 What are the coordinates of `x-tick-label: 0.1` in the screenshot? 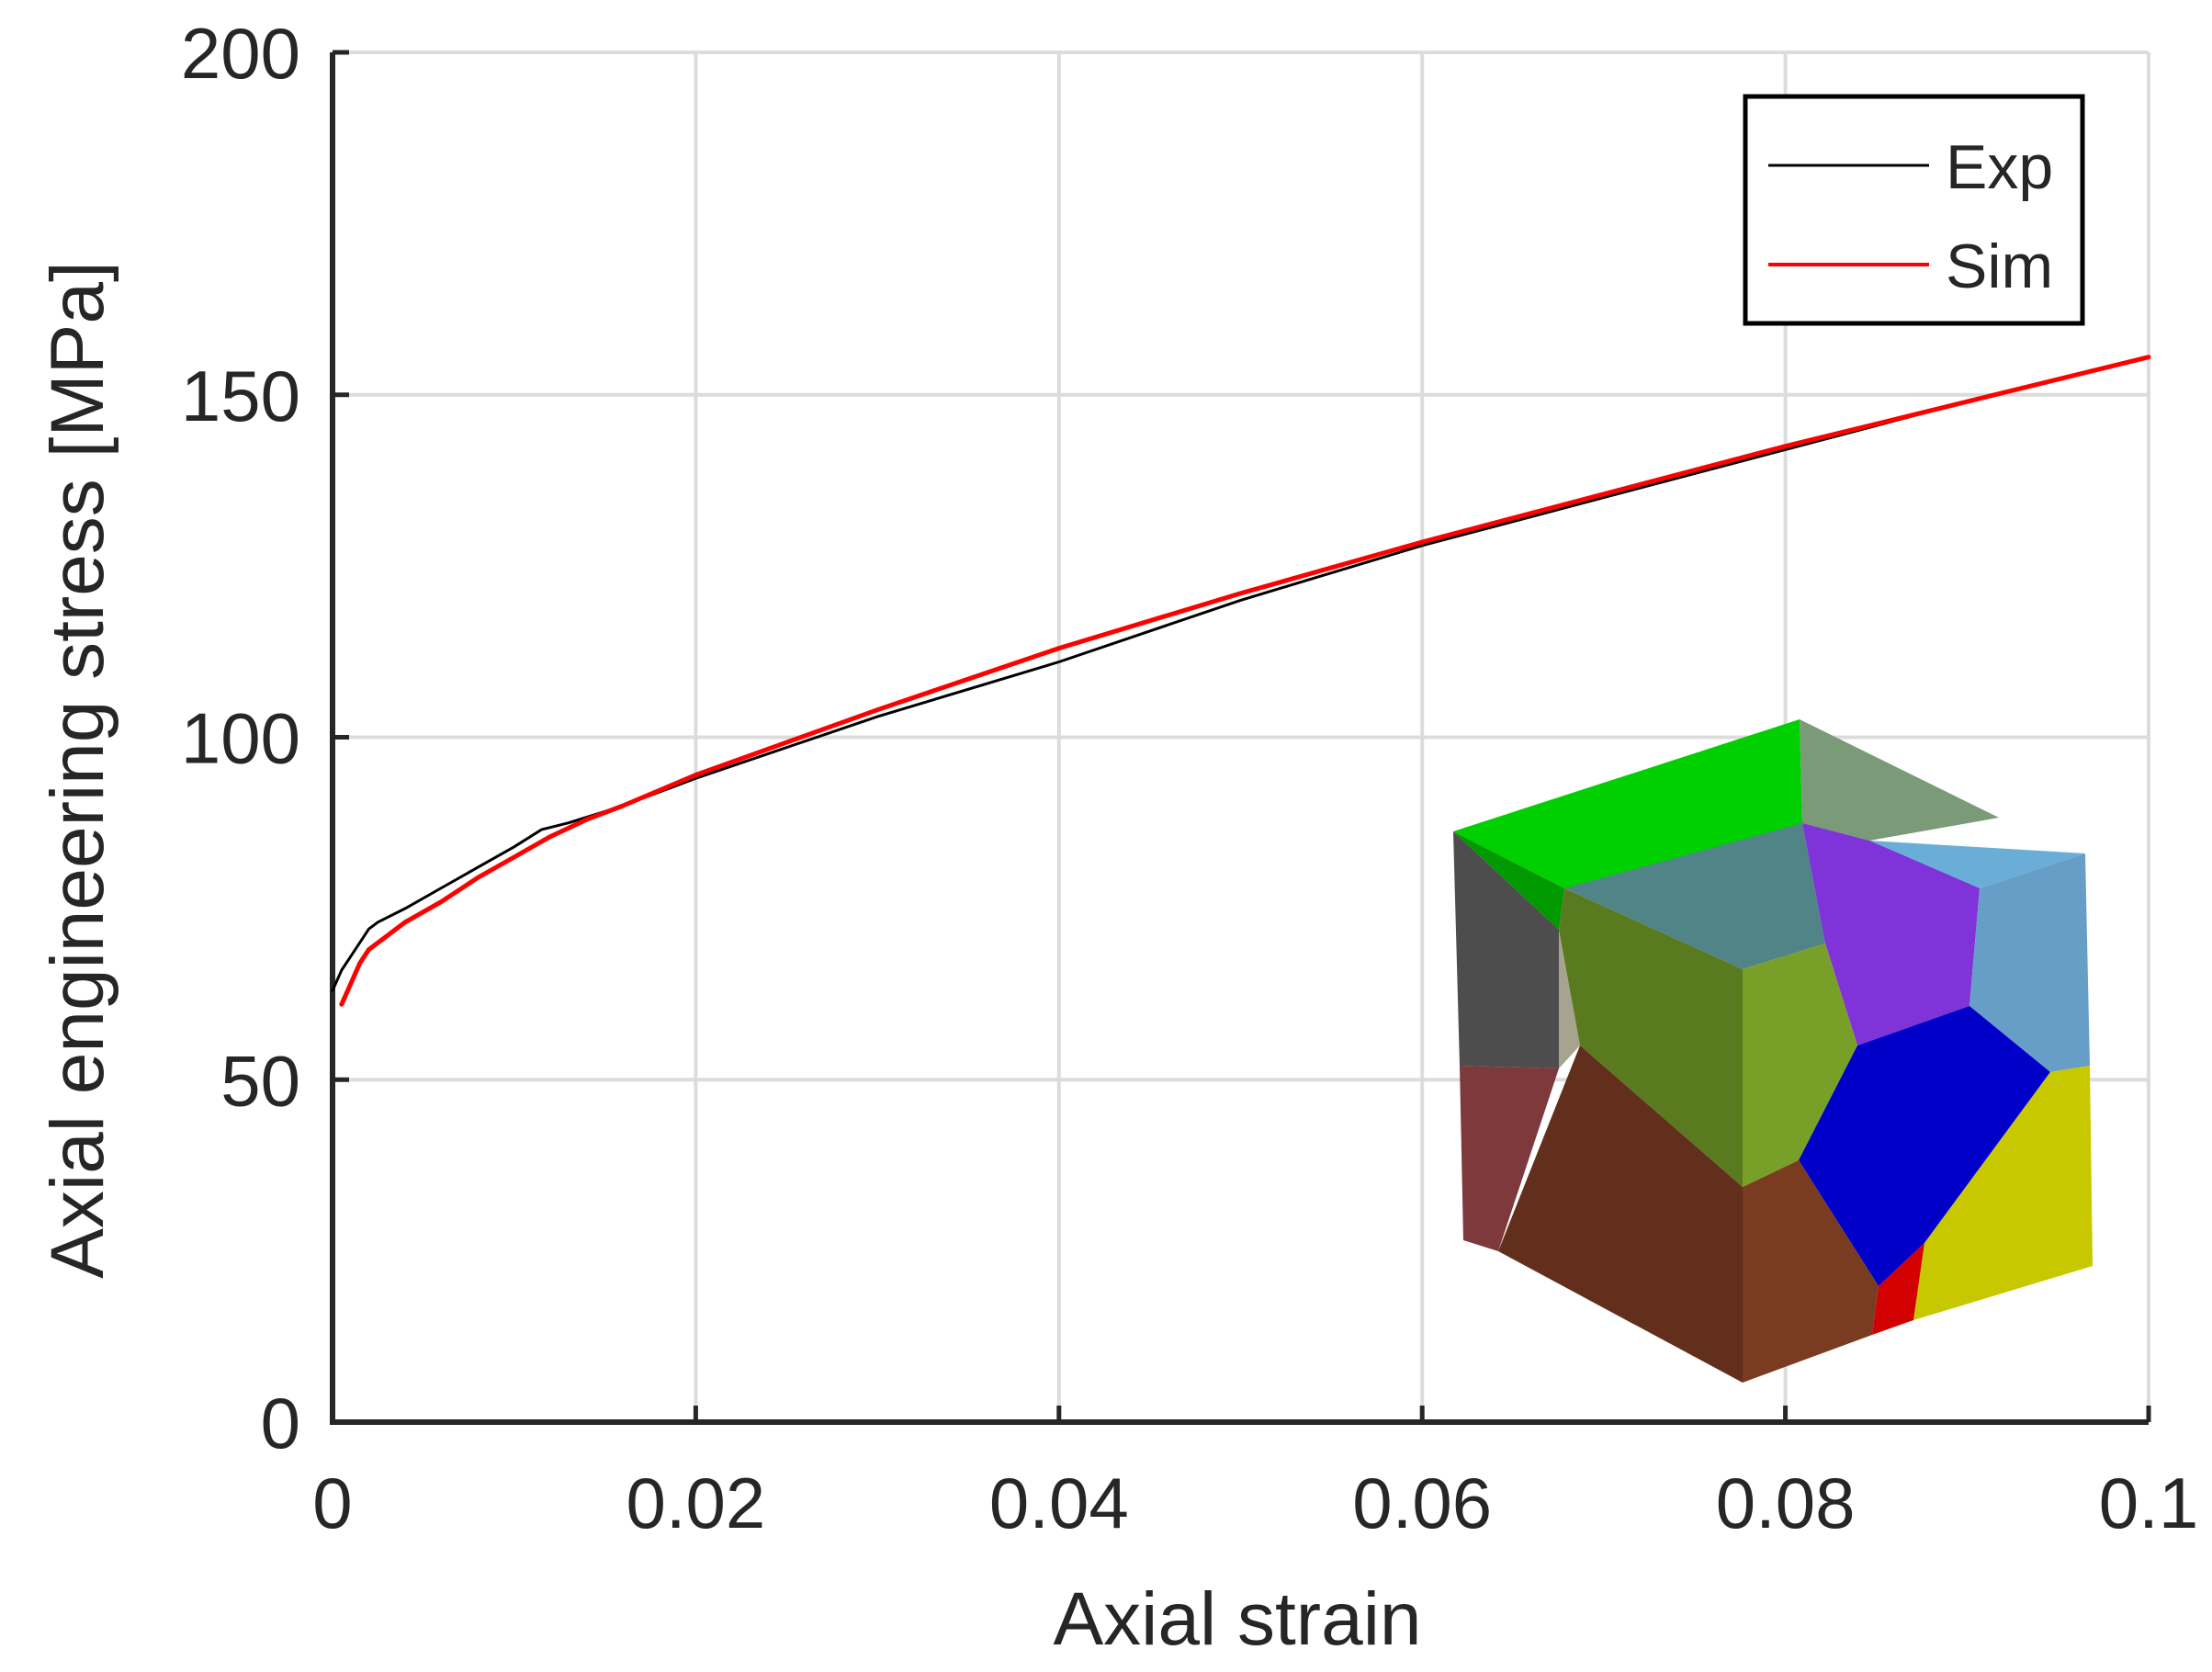 It's located at (2148, 1503).